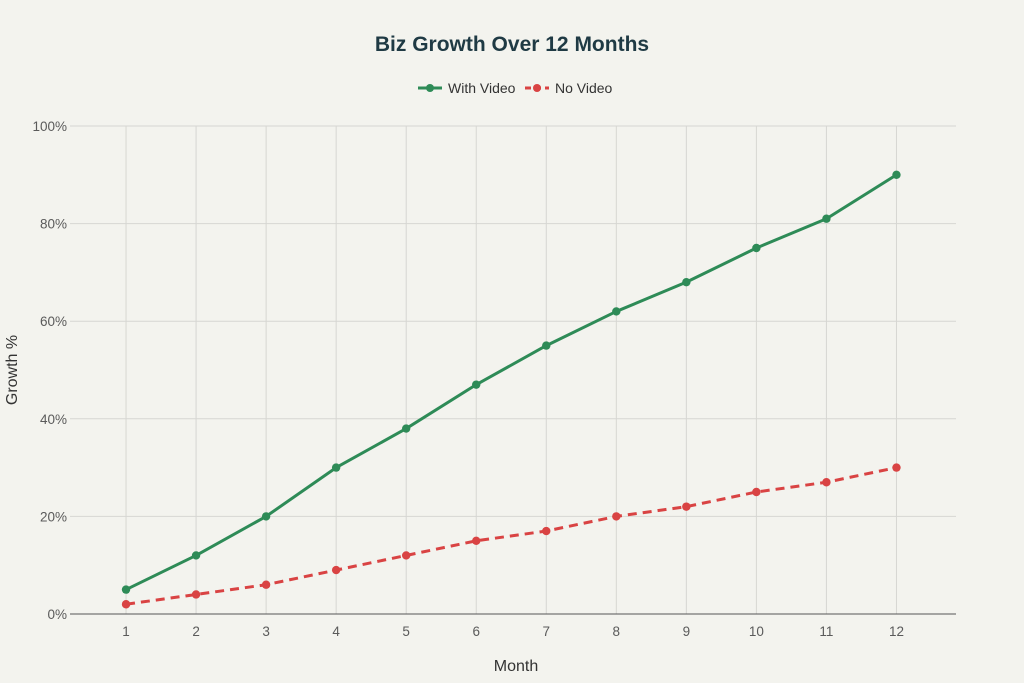 This screenshot has height=683, width=1024. What do you see at coordinates (57, 614) in the screenshot?
I see `y-tick-label: 0%` at bounding box center [57, 614].